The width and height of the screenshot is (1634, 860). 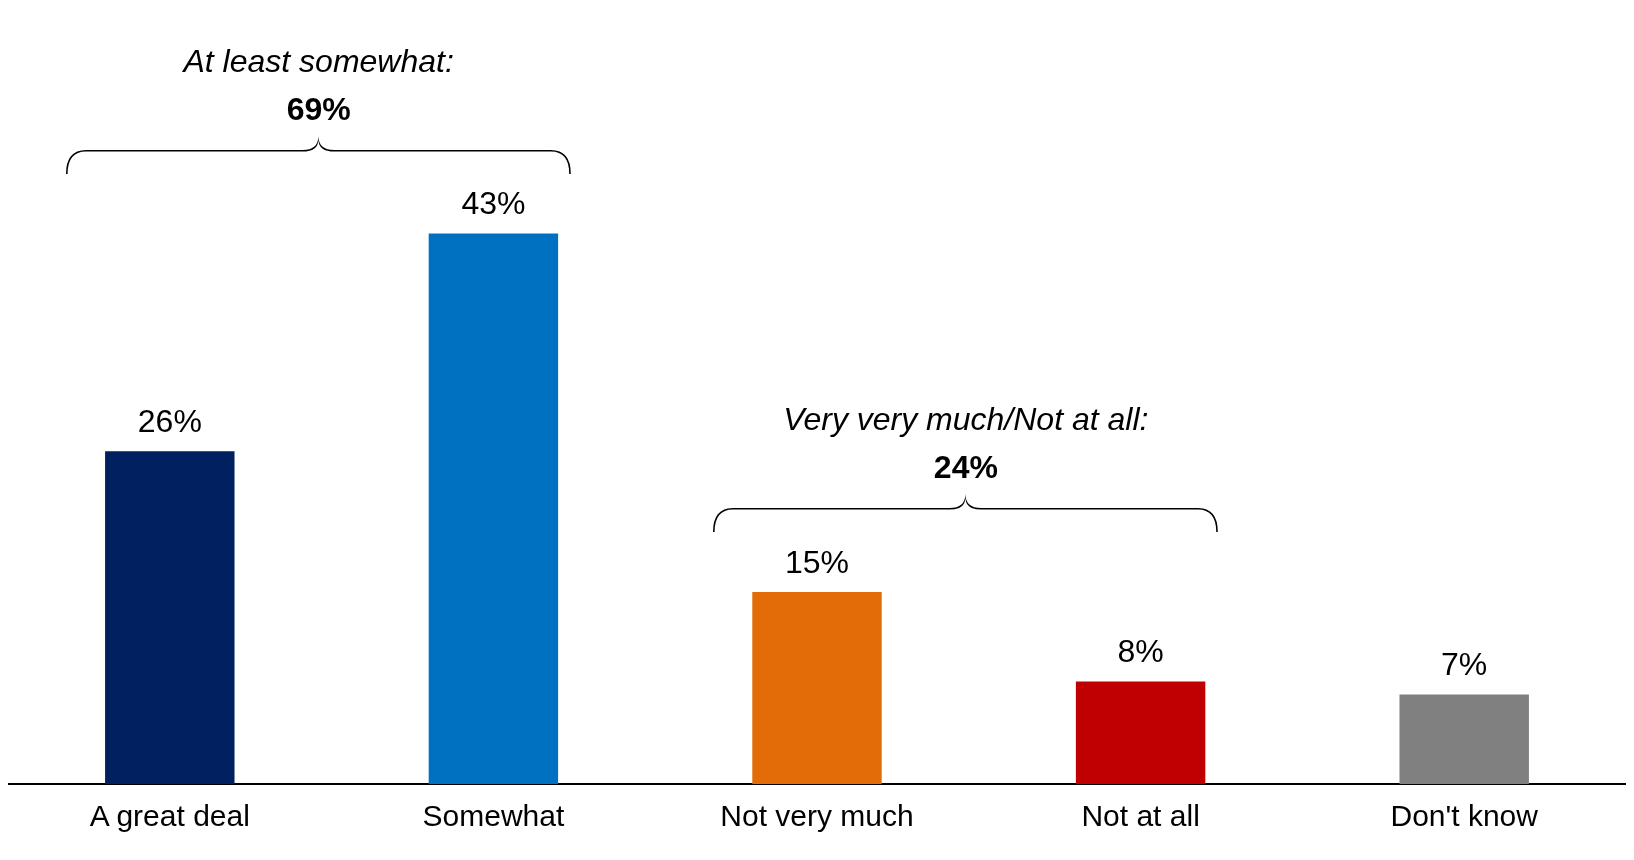 I want to click on data-label: 8%, so click(x=1140, y=651).